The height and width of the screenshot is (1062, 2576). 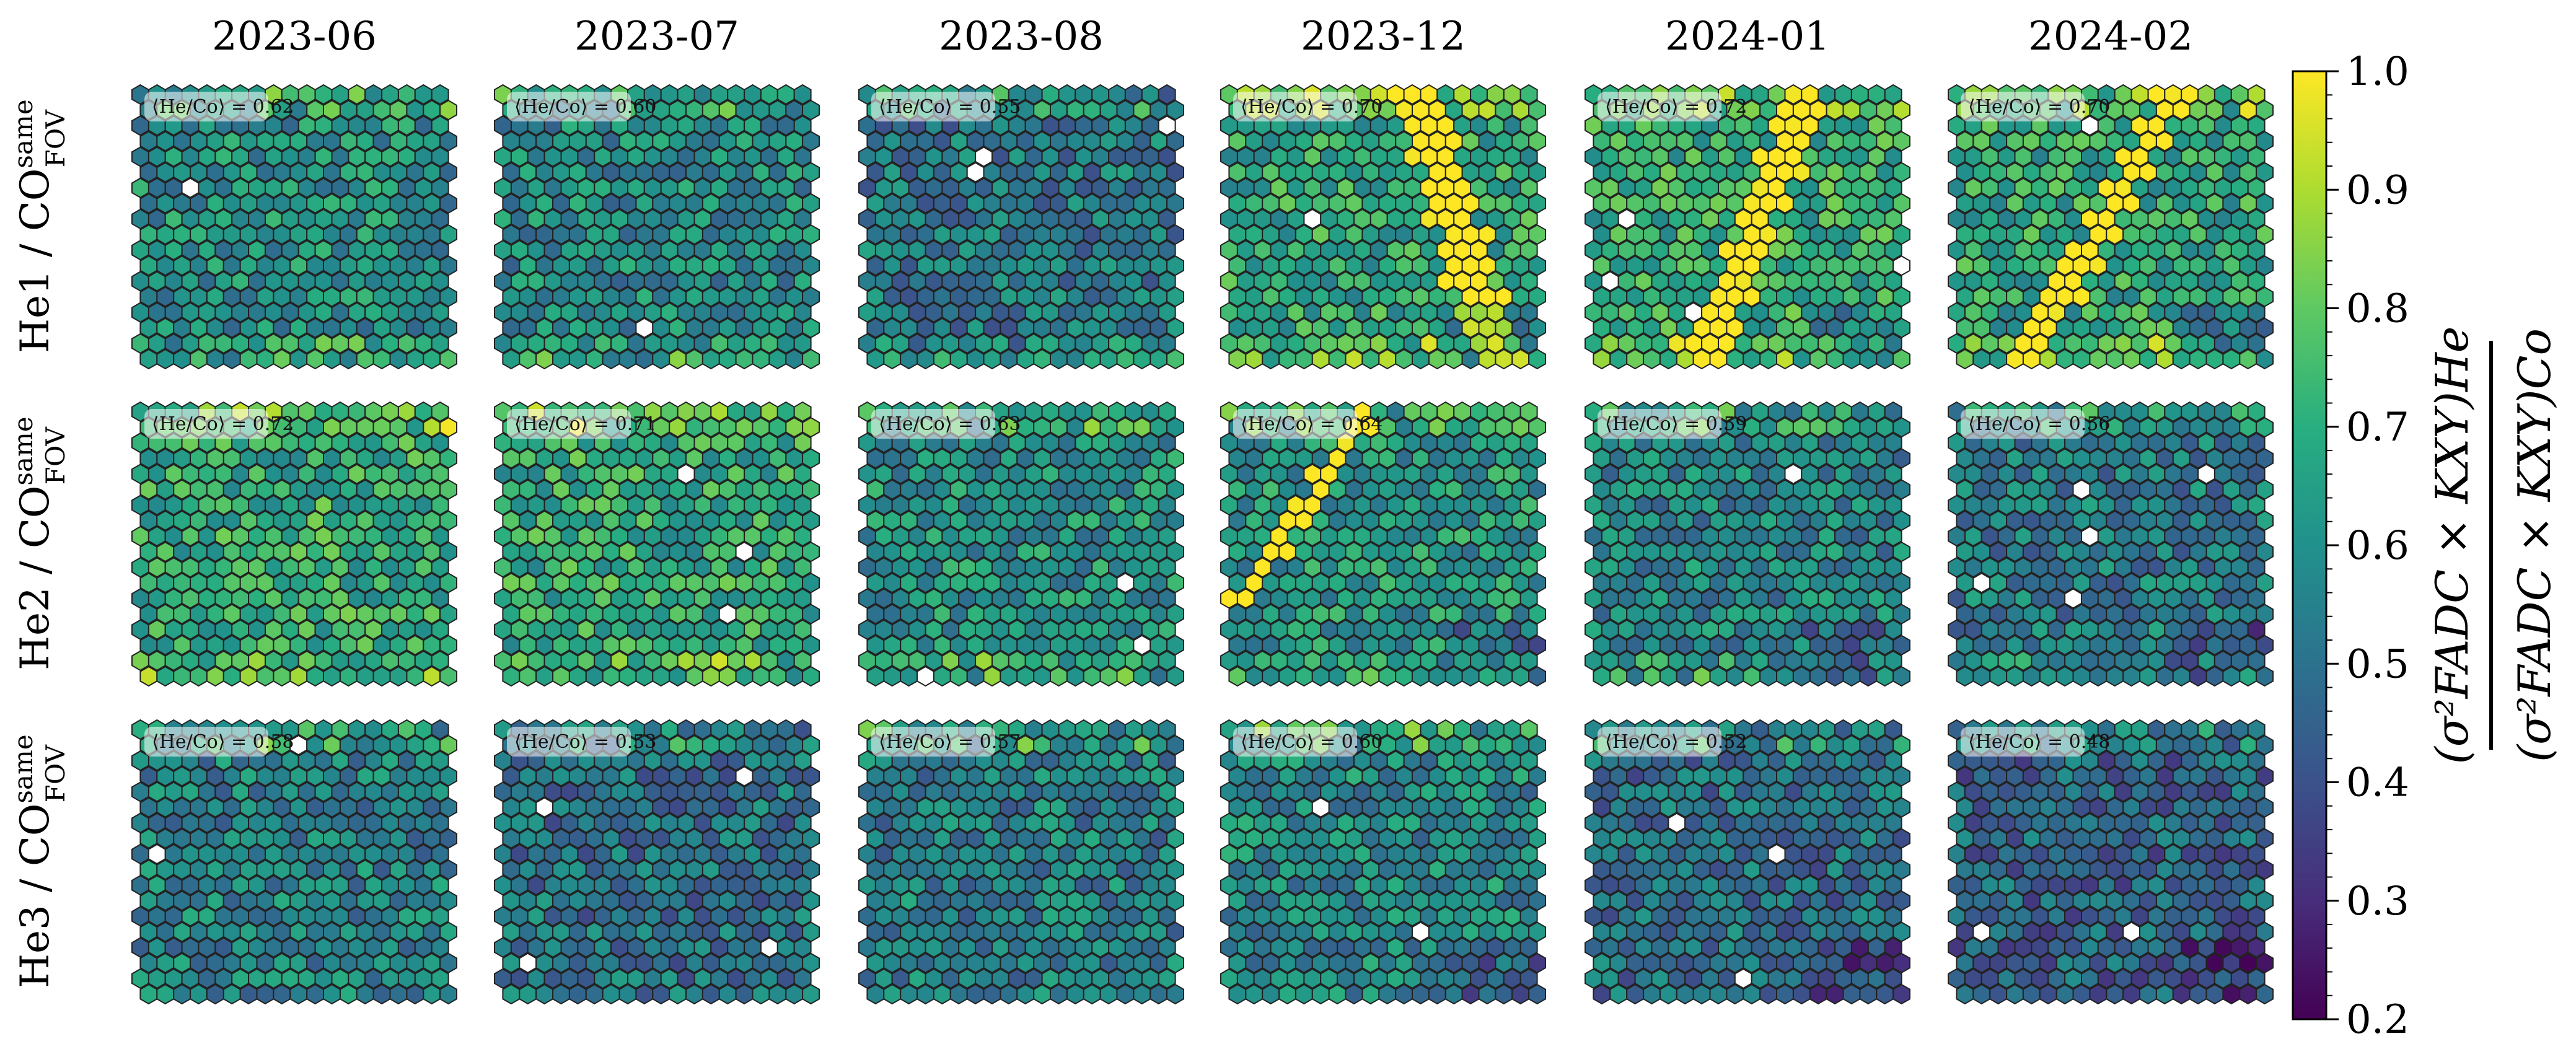 What do you see at coordinates (1312, 107) in the screenshot?
I see `mean-annotation: ⟨He/Co⟩ = 0.70` at bounding box center [1312, 107].